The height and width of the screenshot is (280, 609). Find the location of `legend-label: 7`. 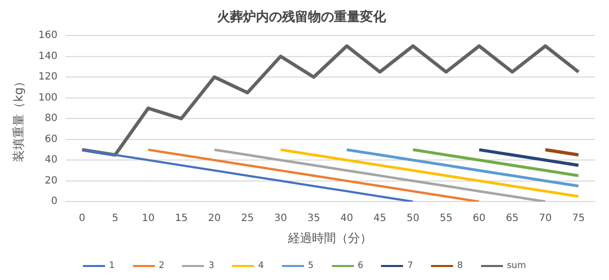

legend-label: 7 is located at coordinates (410, 266).